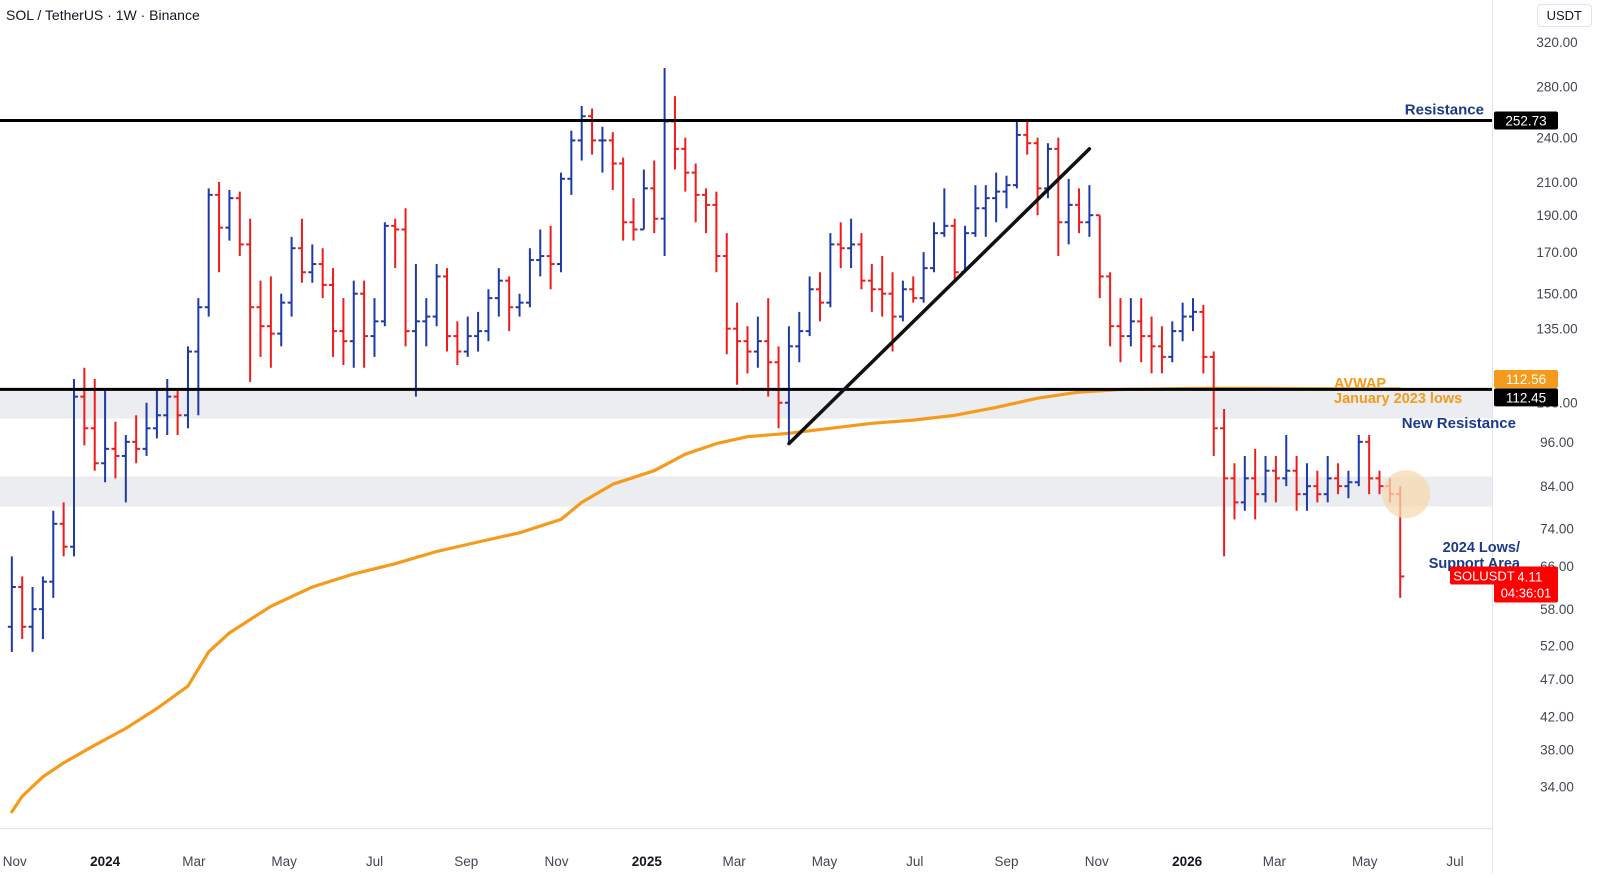 The height and width of the screenshot is (878, 1600). I want to click on time-axis-label: 2025, so click(647, 861).